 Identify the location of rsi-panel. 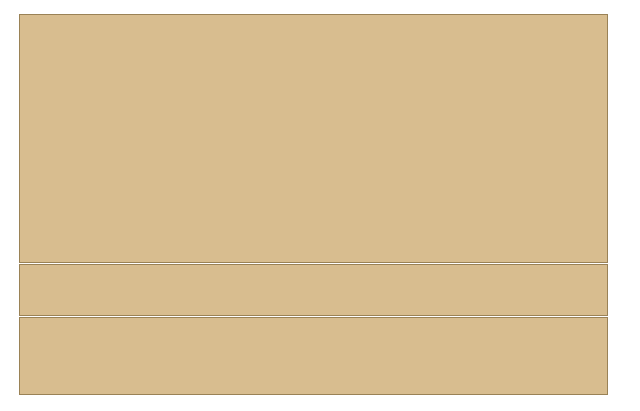
(313, 290).